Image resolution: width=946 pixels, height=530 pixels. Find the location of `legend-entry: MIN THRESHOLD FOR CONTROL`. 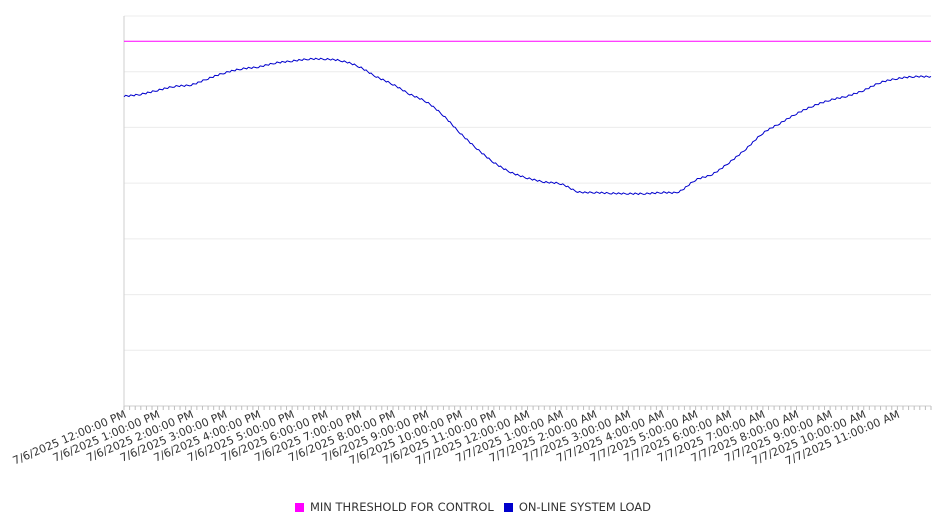

legend-entry: MIN THRESHOLD FOR CONTROL is located at coordinates (394, 507).